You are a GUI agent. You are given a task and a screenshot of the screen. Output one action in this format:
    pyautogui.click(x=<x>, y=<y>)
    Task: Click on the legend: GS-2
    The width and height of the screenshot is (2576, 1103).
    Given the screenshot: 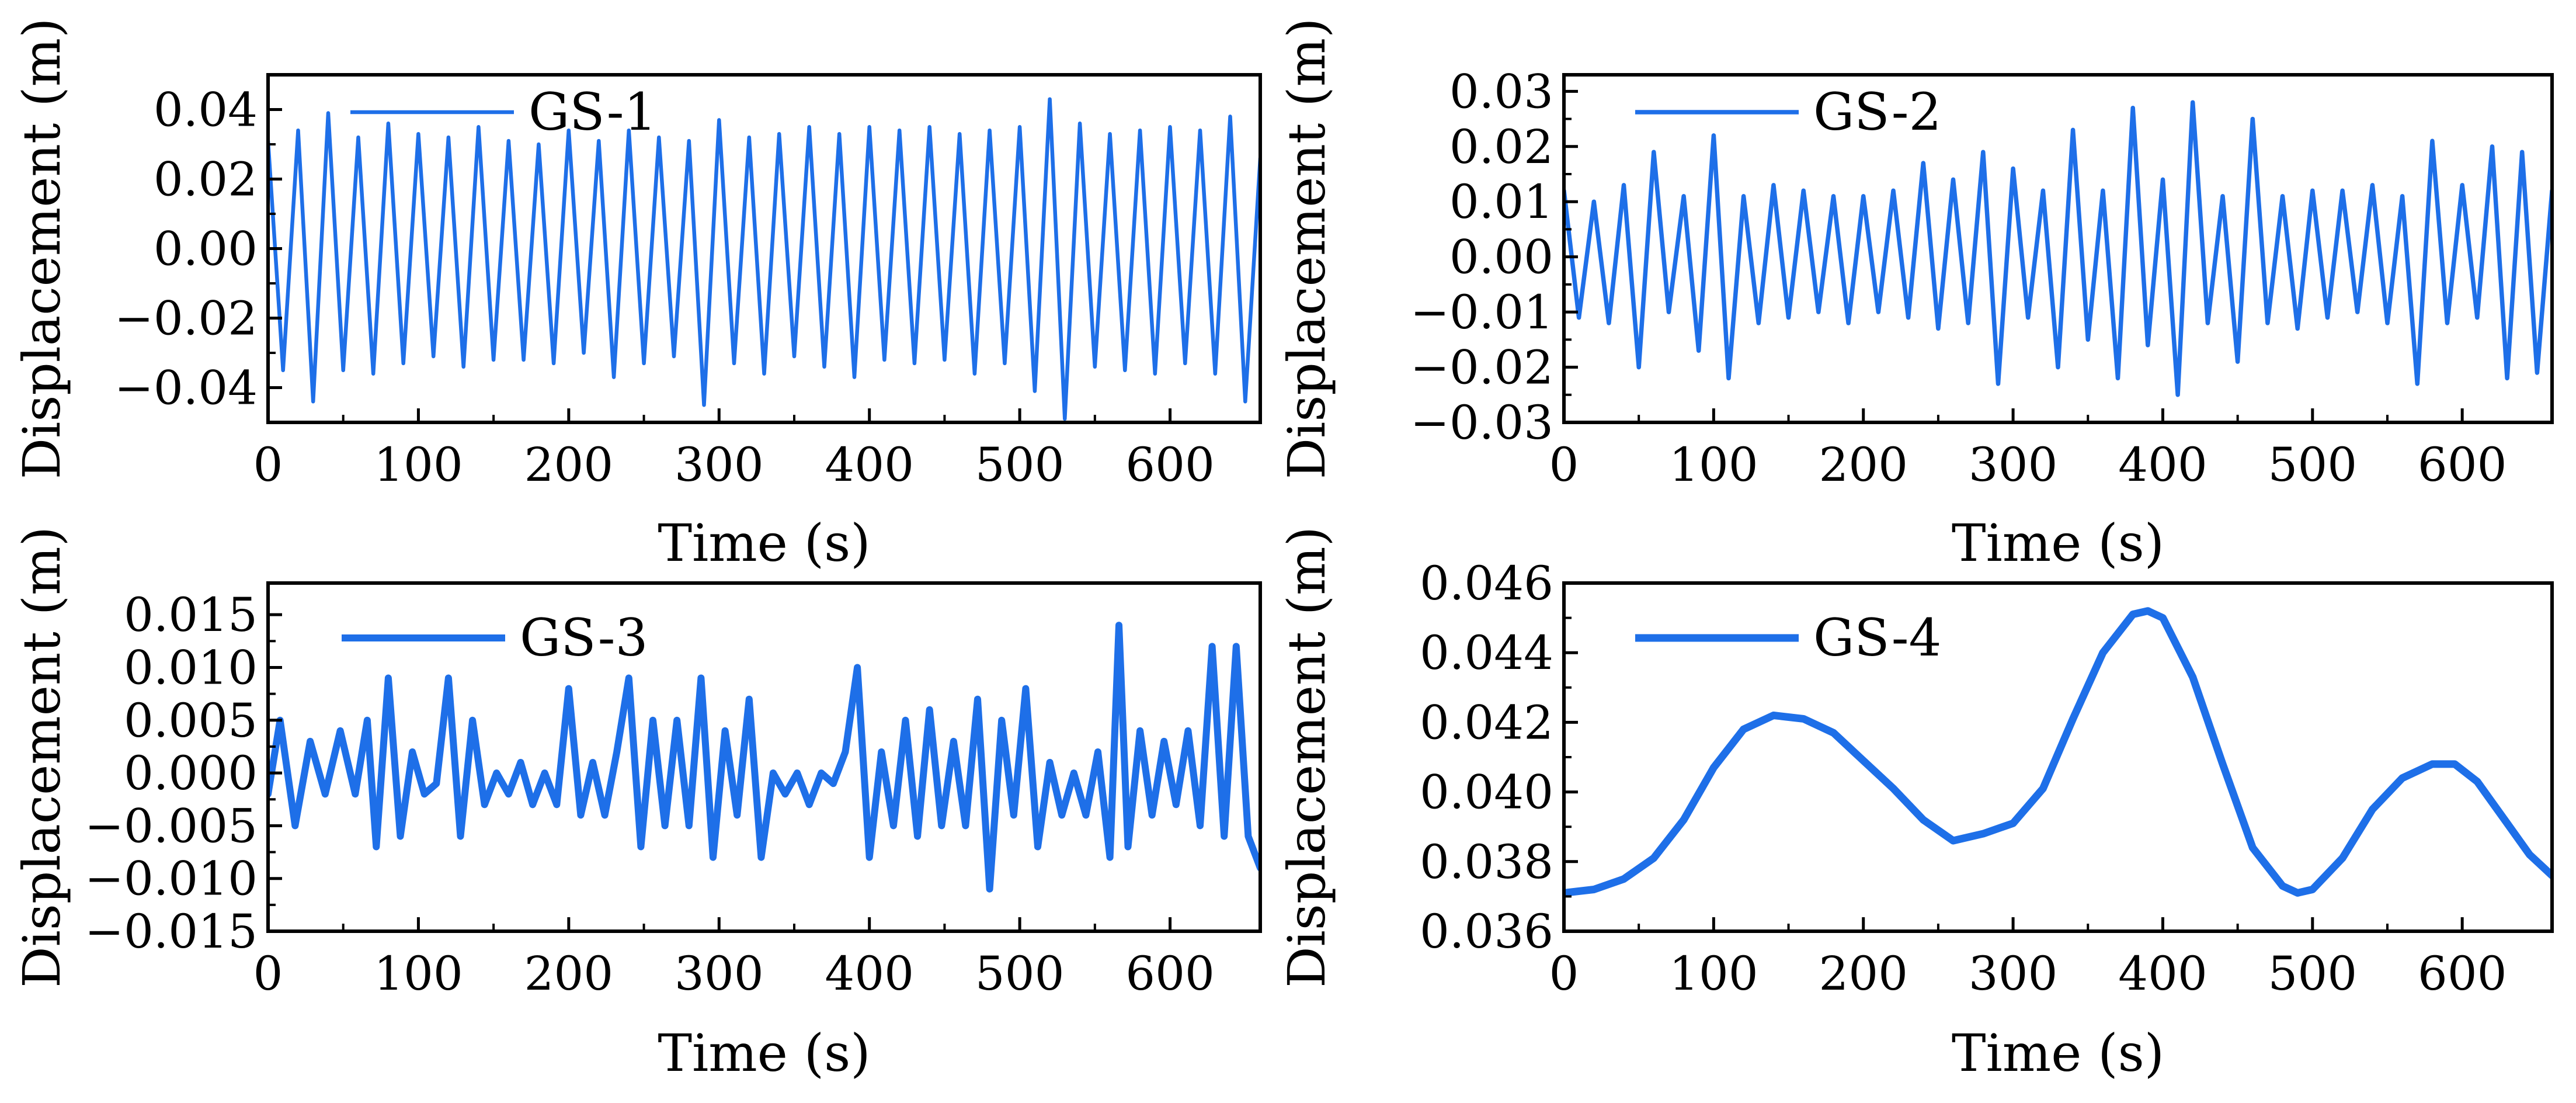 What is the action you would take?
    pyautogui.click(x=1788, y=112)
    